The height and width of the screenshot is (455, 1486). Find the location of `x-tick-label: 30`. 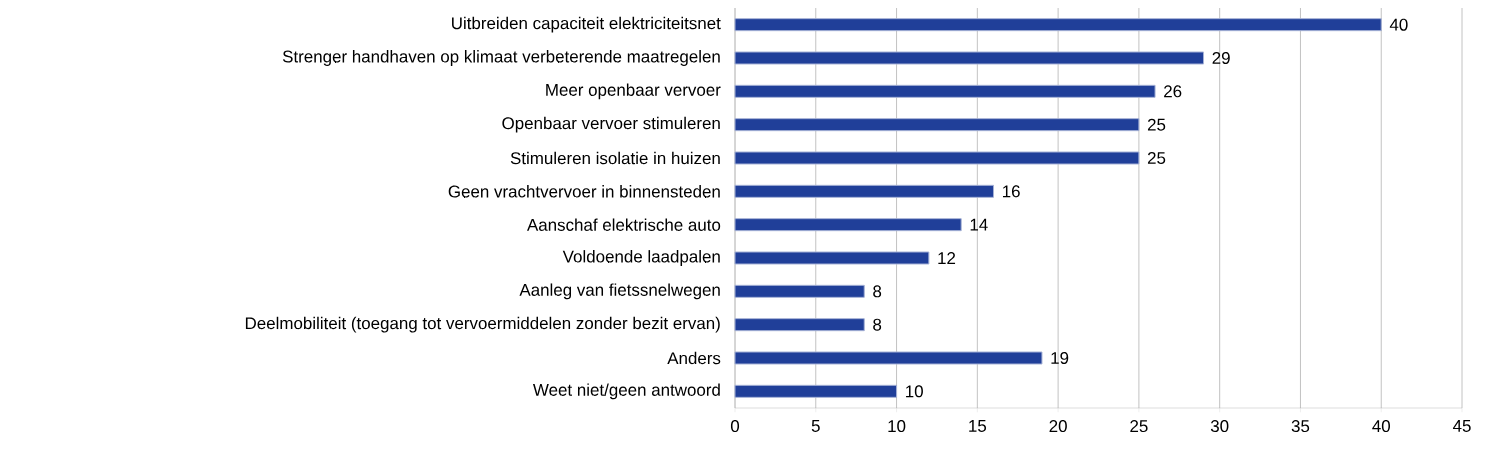

x-tick-label: 30 is located at coordinates (1219, 426).